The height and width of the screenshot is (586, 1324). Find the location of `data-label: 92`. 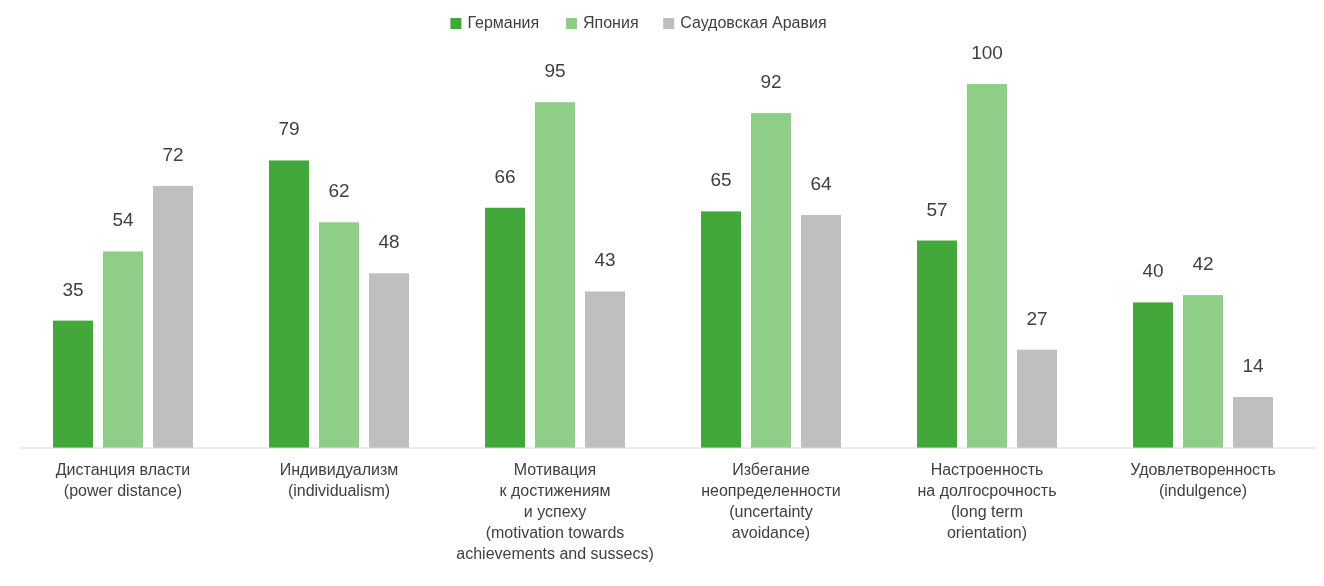

data-label: 92 is located at coordinates (771, 82).